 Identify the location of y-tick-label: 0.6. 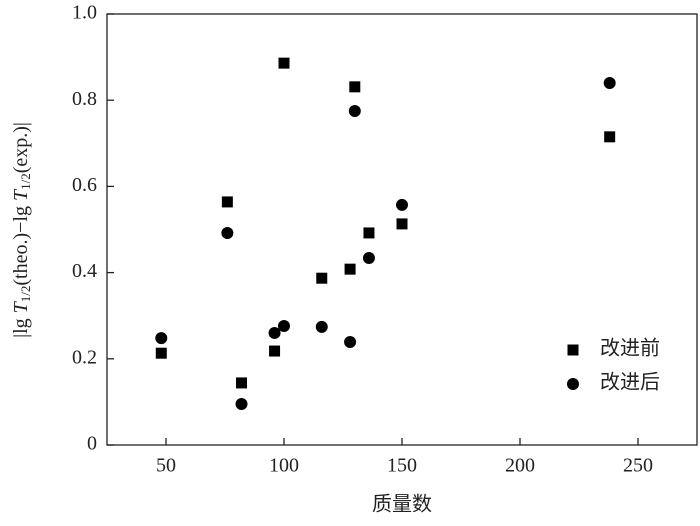
(84, 185).